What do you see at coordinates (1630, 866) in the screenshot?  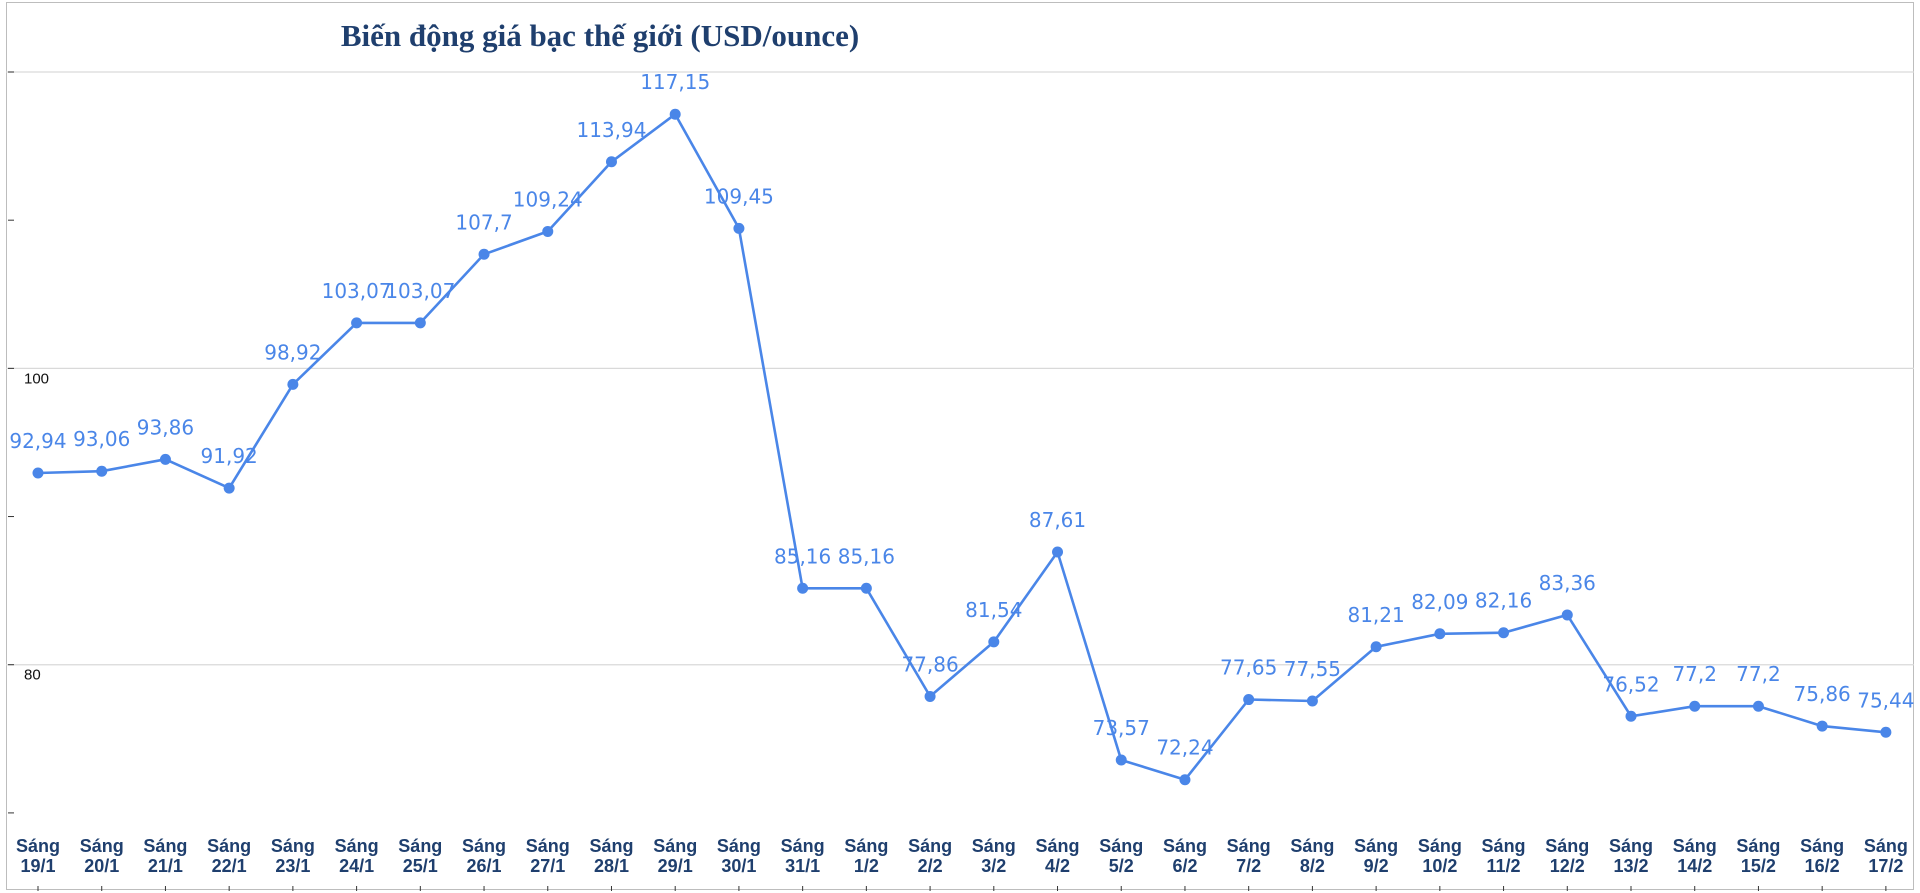 I see `x-tick-label-line2: 13/2` at bounding box center [1630, 866].